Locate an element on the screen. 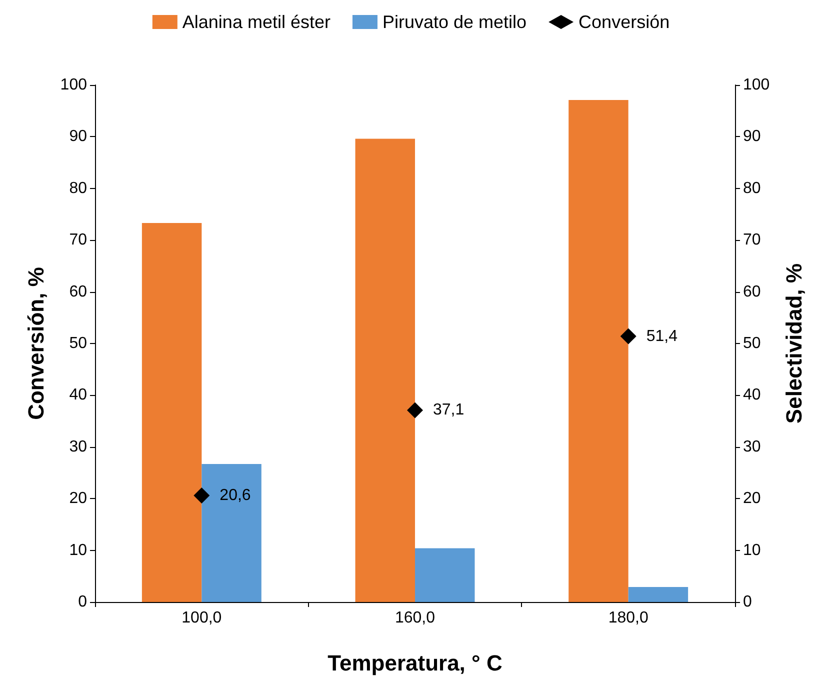 This screenshot has height=679, width=822. y2-tick-label: 100 is located at coordinates (756, 85).